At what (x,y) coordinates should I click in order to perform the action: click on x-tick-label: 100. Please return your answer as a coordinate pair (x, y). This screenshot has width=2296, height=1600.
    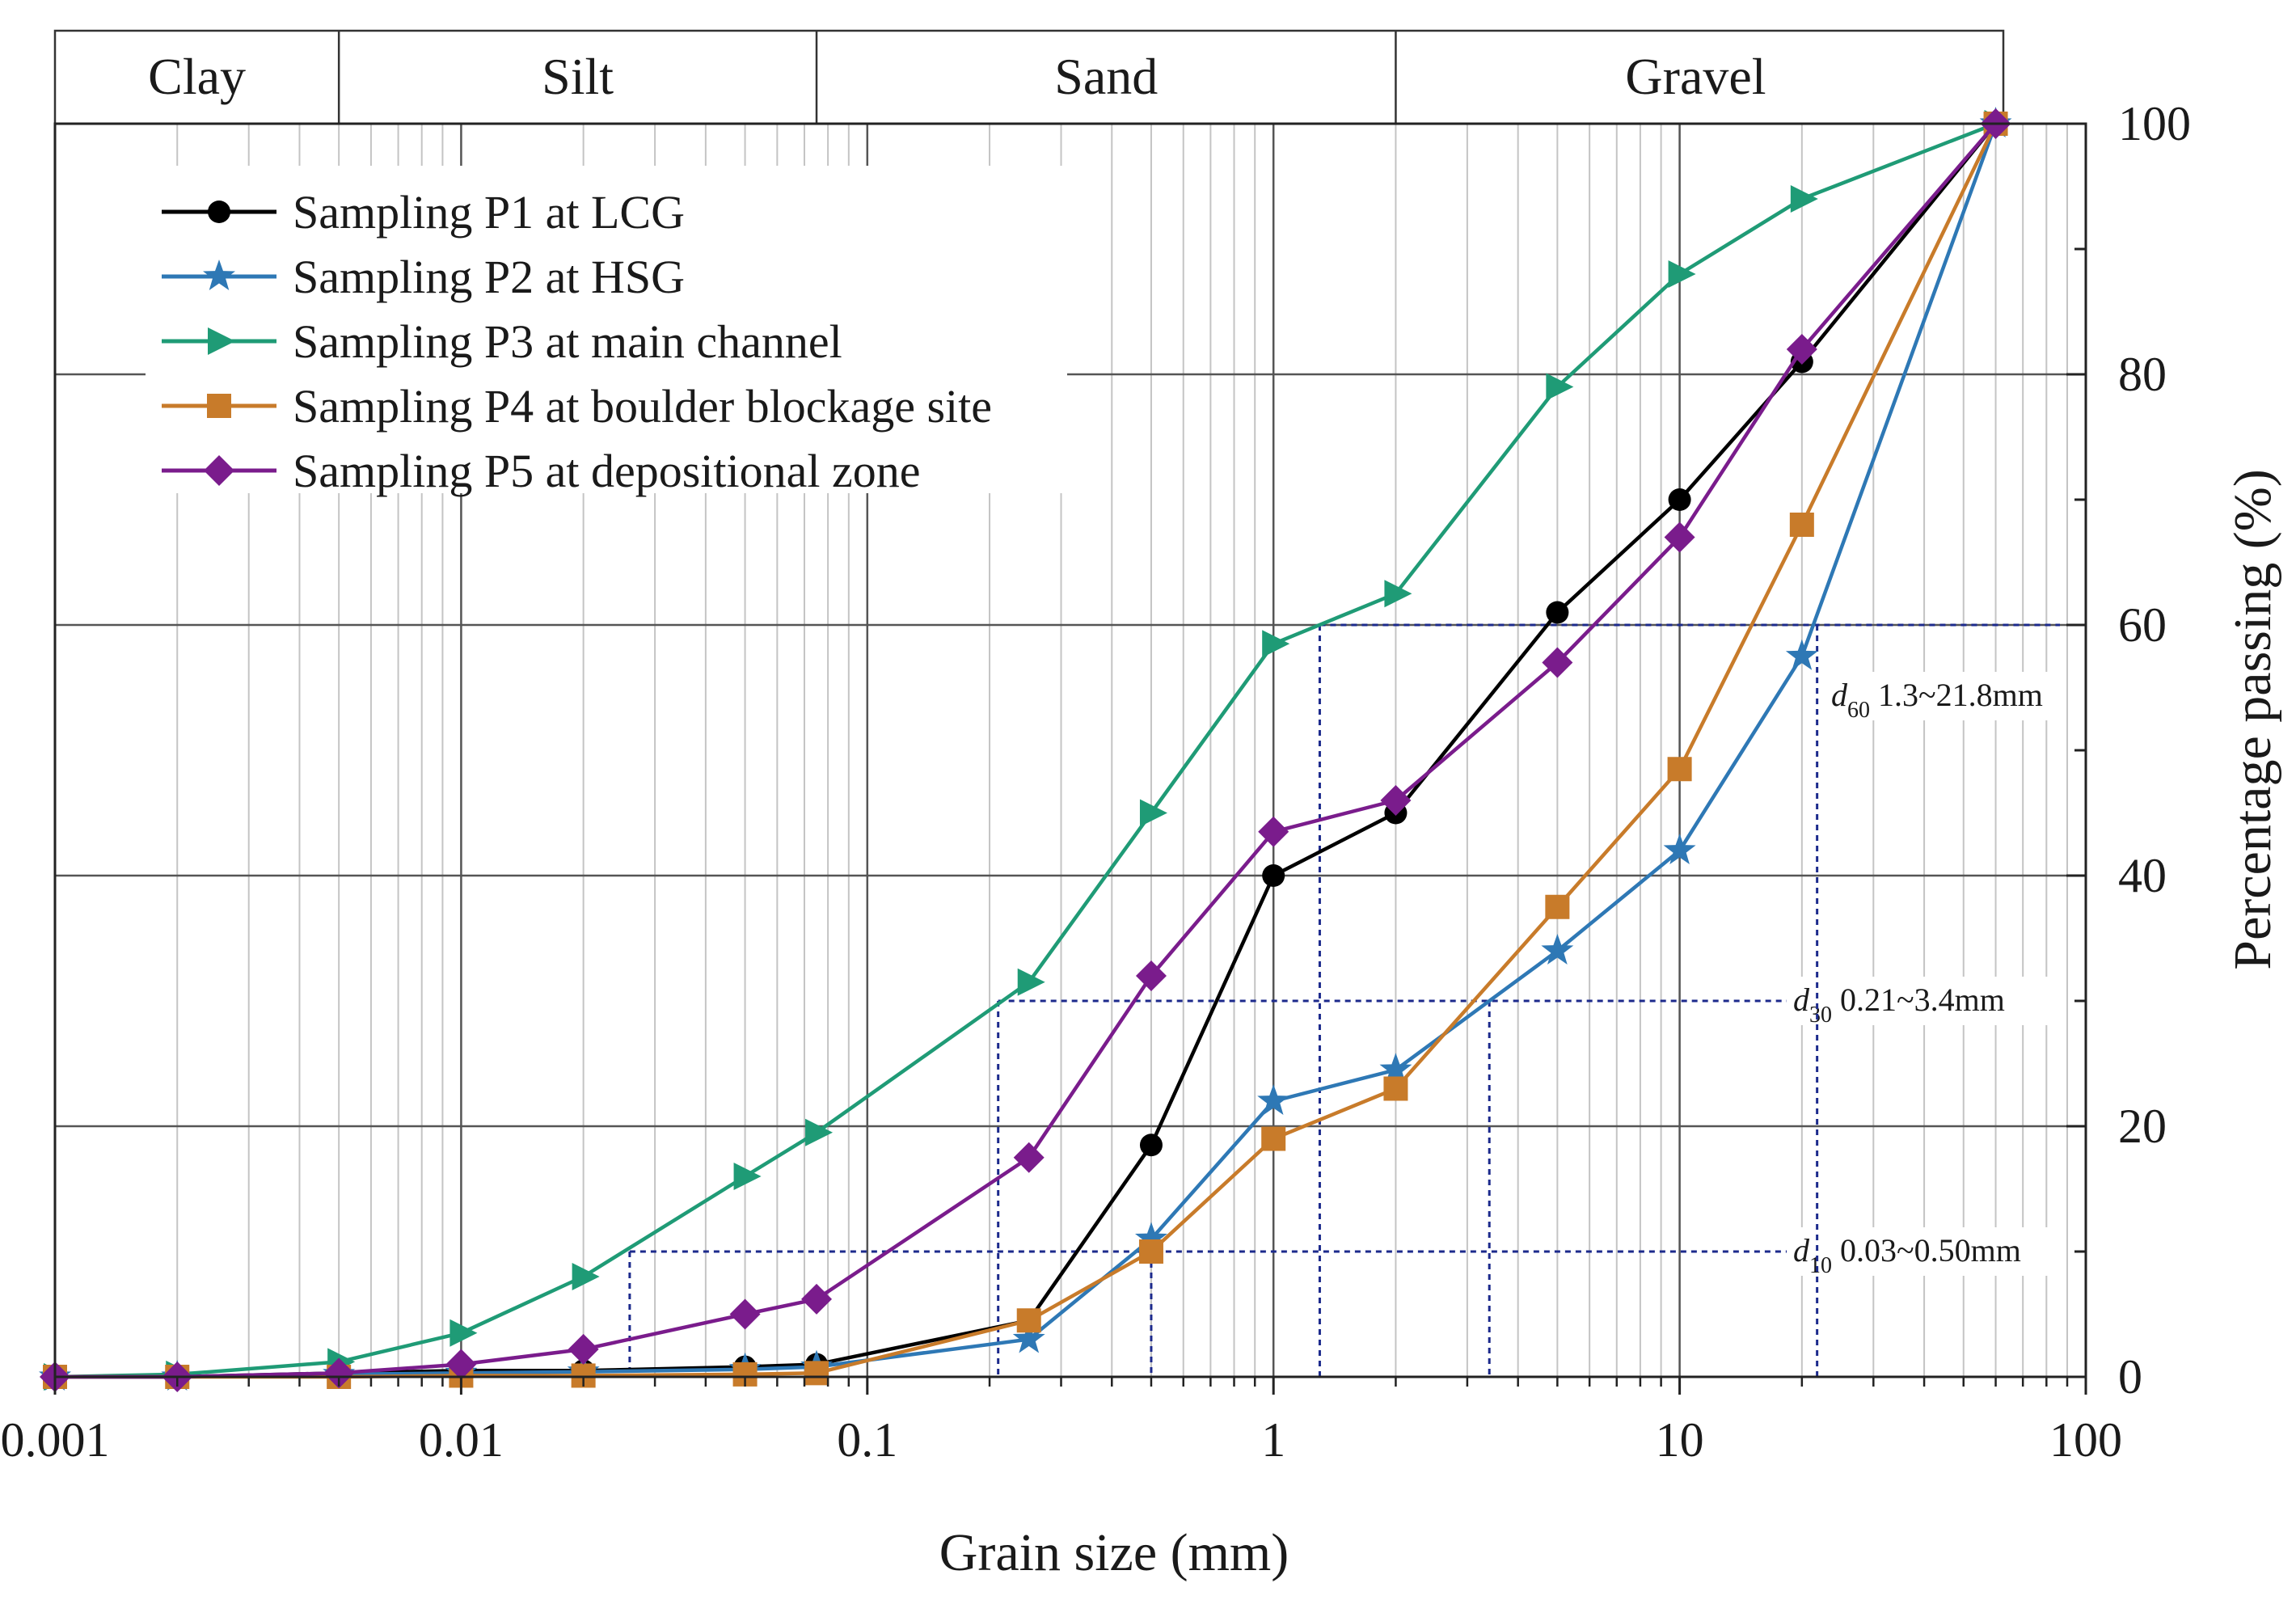
    Looking at the image, I should click on (2085, 1440).